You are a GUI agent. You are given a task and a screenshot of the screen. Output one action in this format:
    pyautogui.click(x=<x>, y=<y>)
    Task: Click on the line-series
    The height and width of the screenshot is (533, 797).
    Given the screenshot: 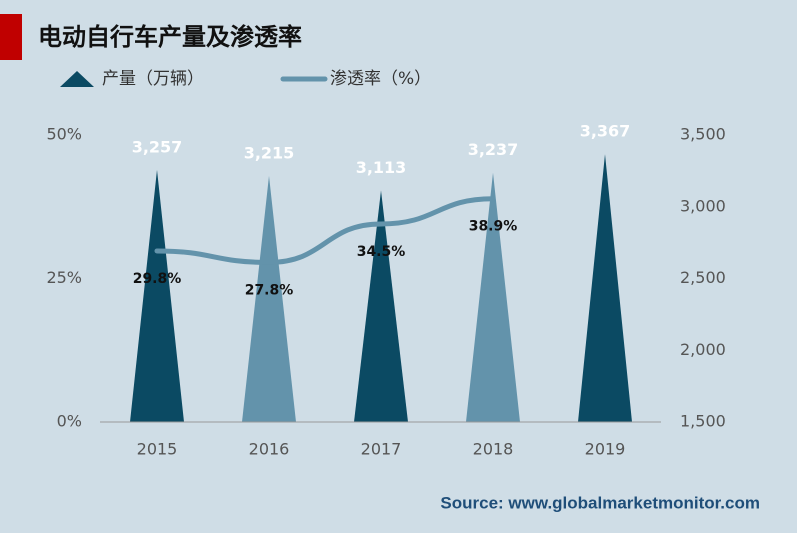 What is the action you would take?
    pyautogui.click(x=325, y=230)
    